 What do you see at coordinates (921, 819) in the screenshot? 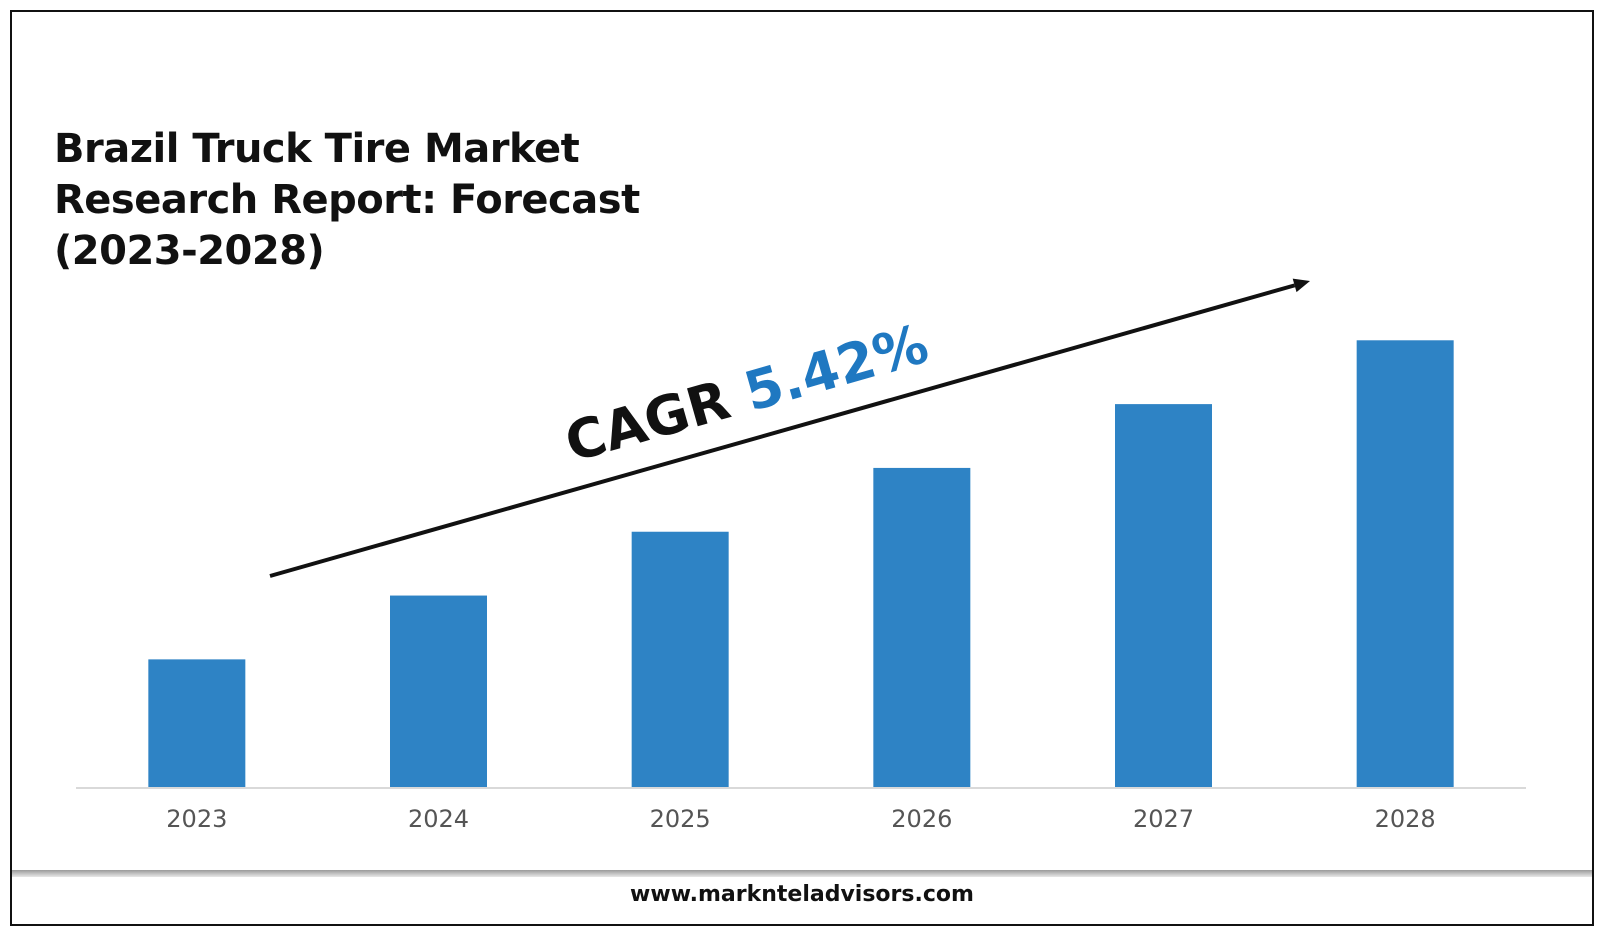
I see `x-tick-label-2026: 2026` at bounding box center [921, 819].